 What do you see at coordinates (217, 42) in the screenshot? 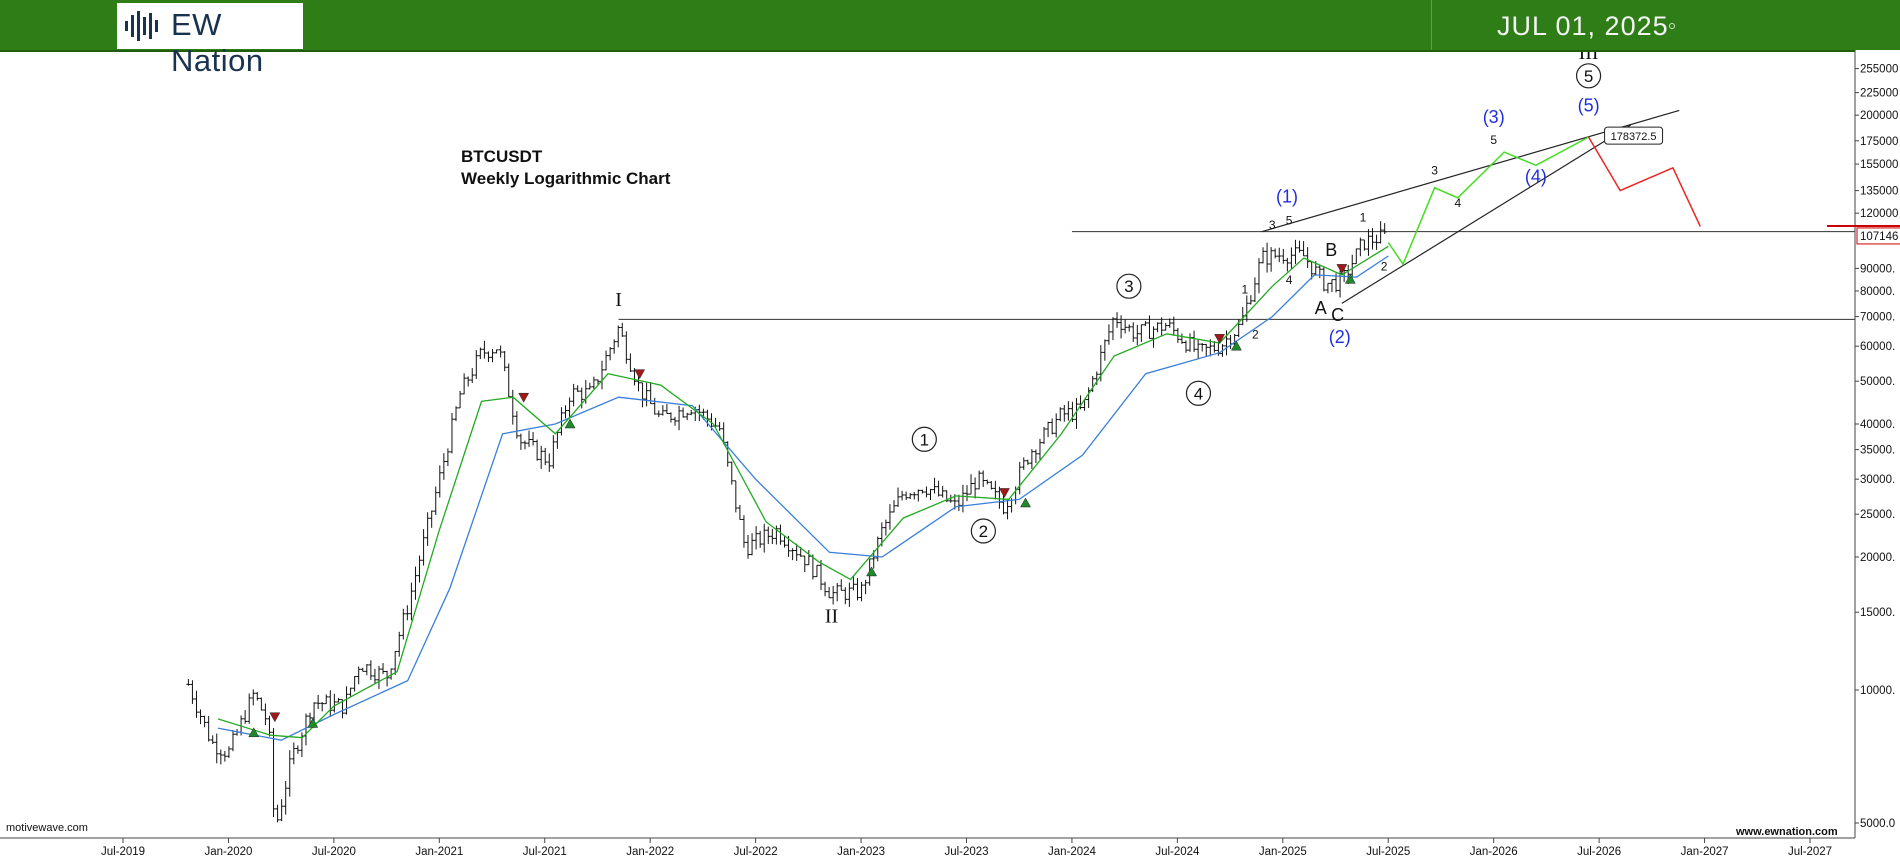
I see `logo-text: EW Nation` at bounding box center [217, 42].